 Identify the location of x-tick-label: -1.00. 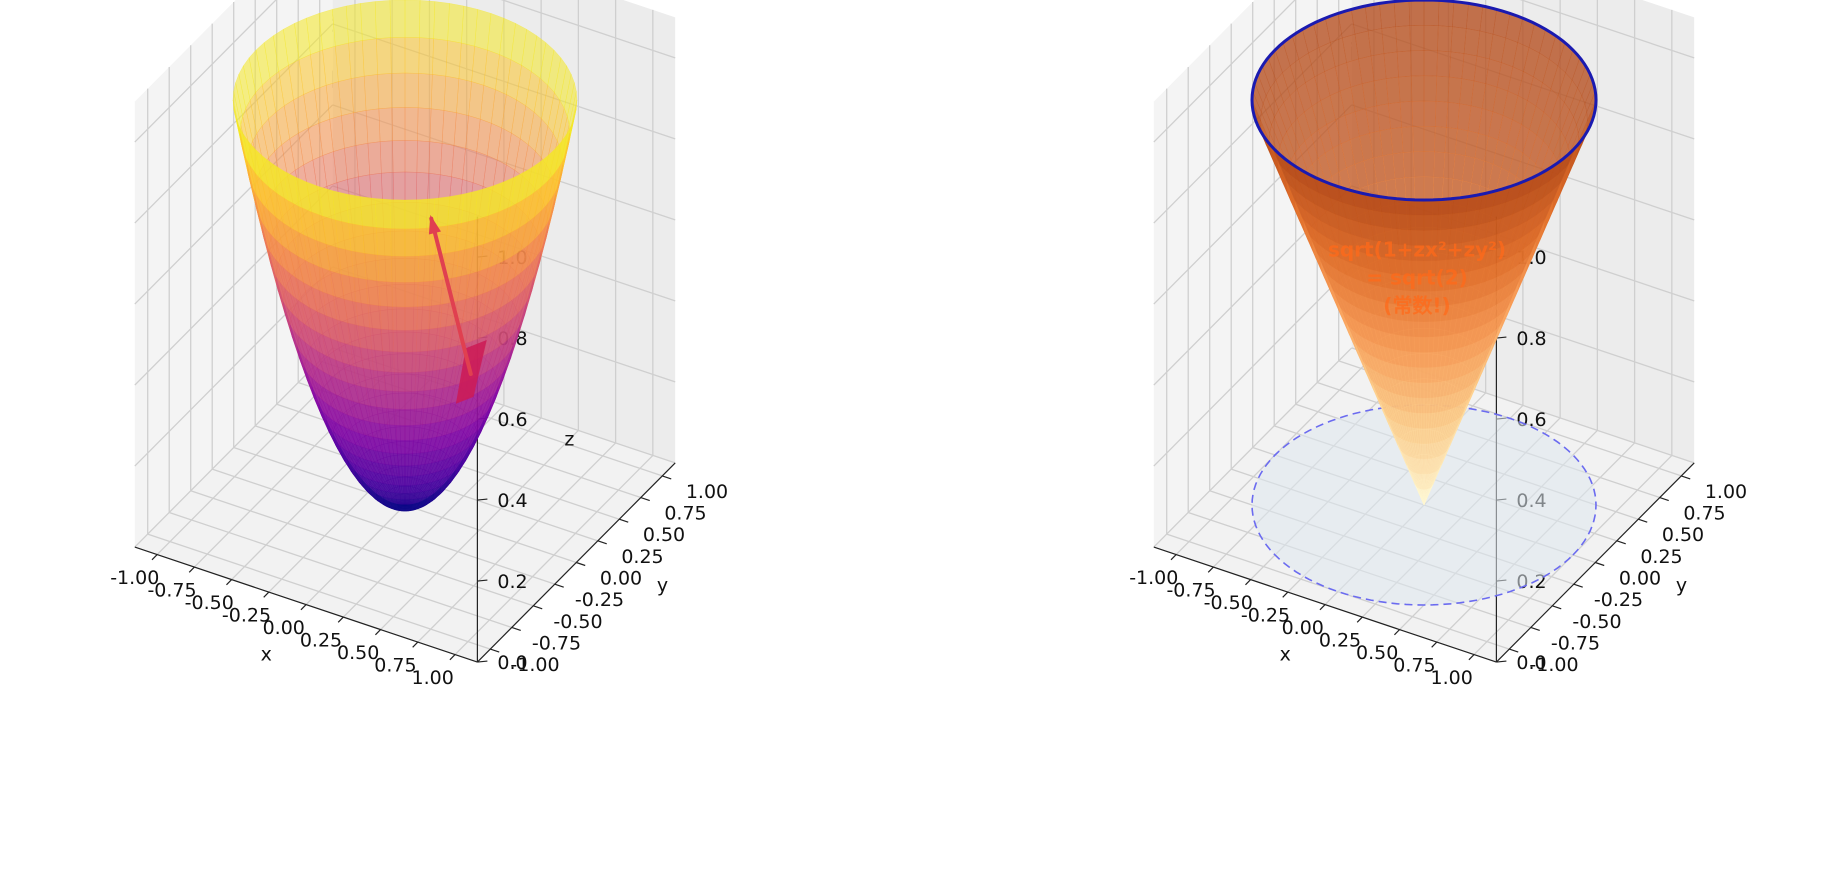
(134, 578).